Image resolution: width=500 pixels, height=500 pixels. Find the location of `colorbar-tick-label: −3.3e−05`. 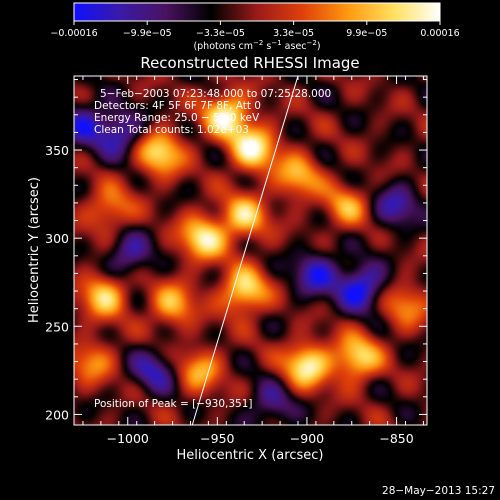

colorbar-tick-label: −3.3e−05 is located at coordinates (220, 33).